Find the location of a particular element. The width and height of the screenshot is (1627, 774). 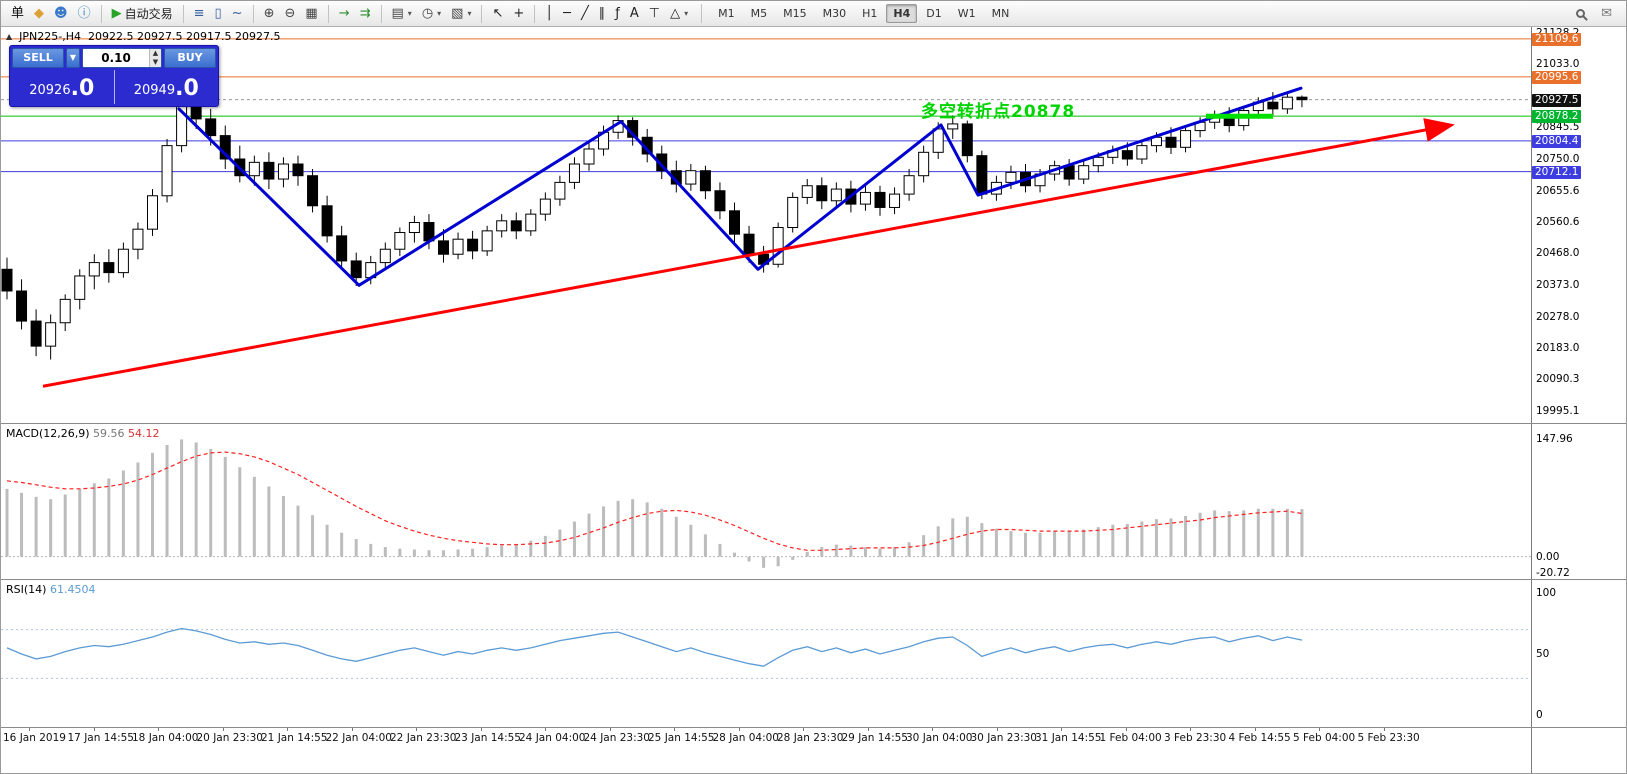

auto-scroll-button: → is located at coordinates (344, 14).